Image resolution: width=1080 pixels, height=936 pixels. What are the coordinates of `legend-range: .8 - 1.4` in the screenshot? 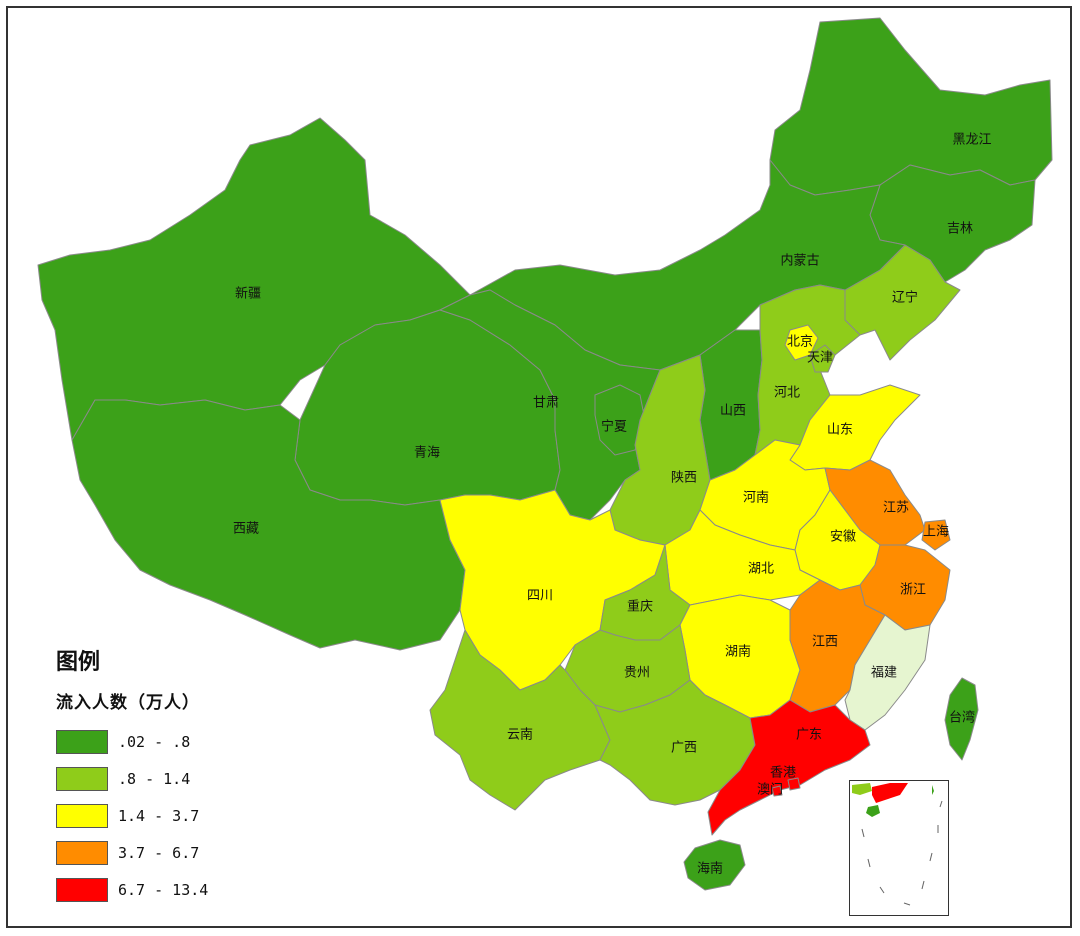 It's located at (154, 778).